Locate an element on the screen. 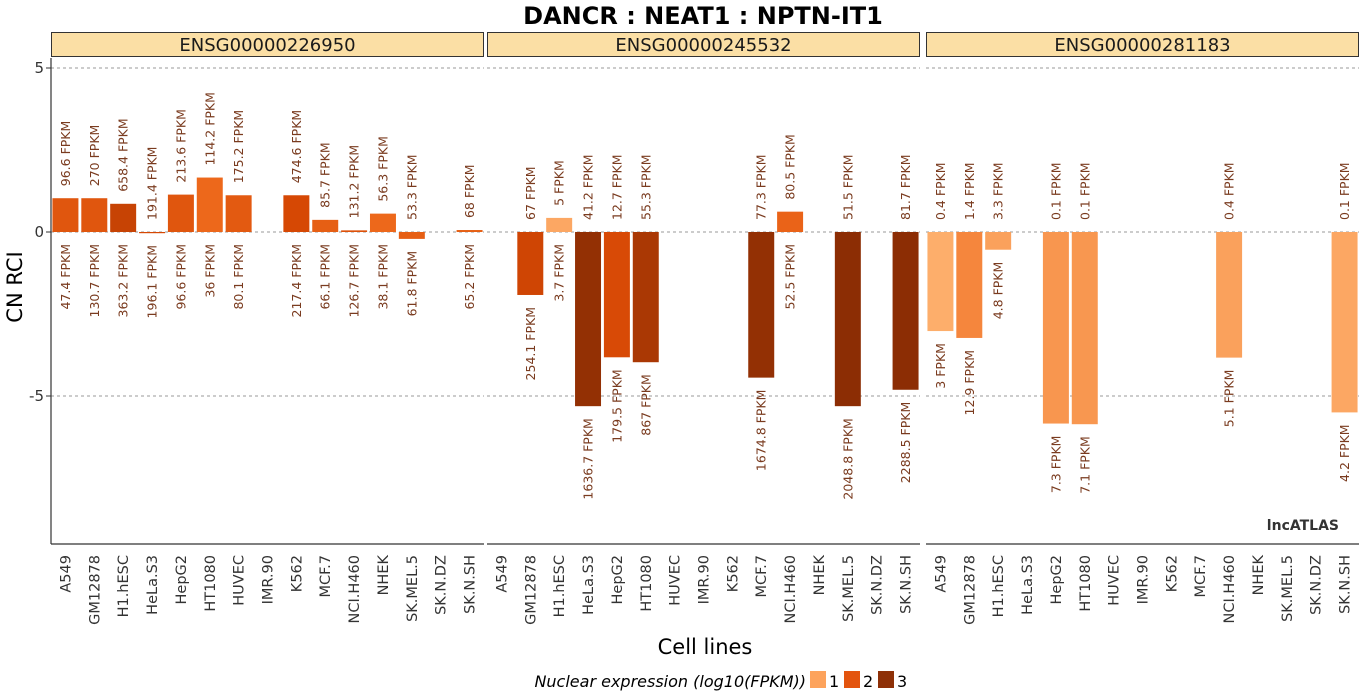  bar-label-cytoplasm: 191.4 FPKM is located at coordinates (152, 183).